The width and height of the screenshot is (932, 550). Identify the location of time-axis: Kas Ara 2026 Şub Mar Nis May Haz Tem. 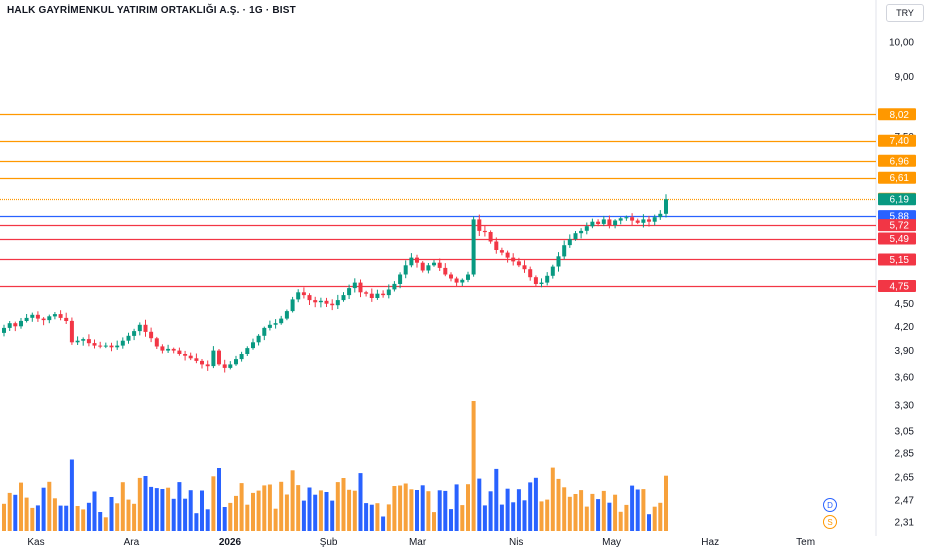
(421, 542).